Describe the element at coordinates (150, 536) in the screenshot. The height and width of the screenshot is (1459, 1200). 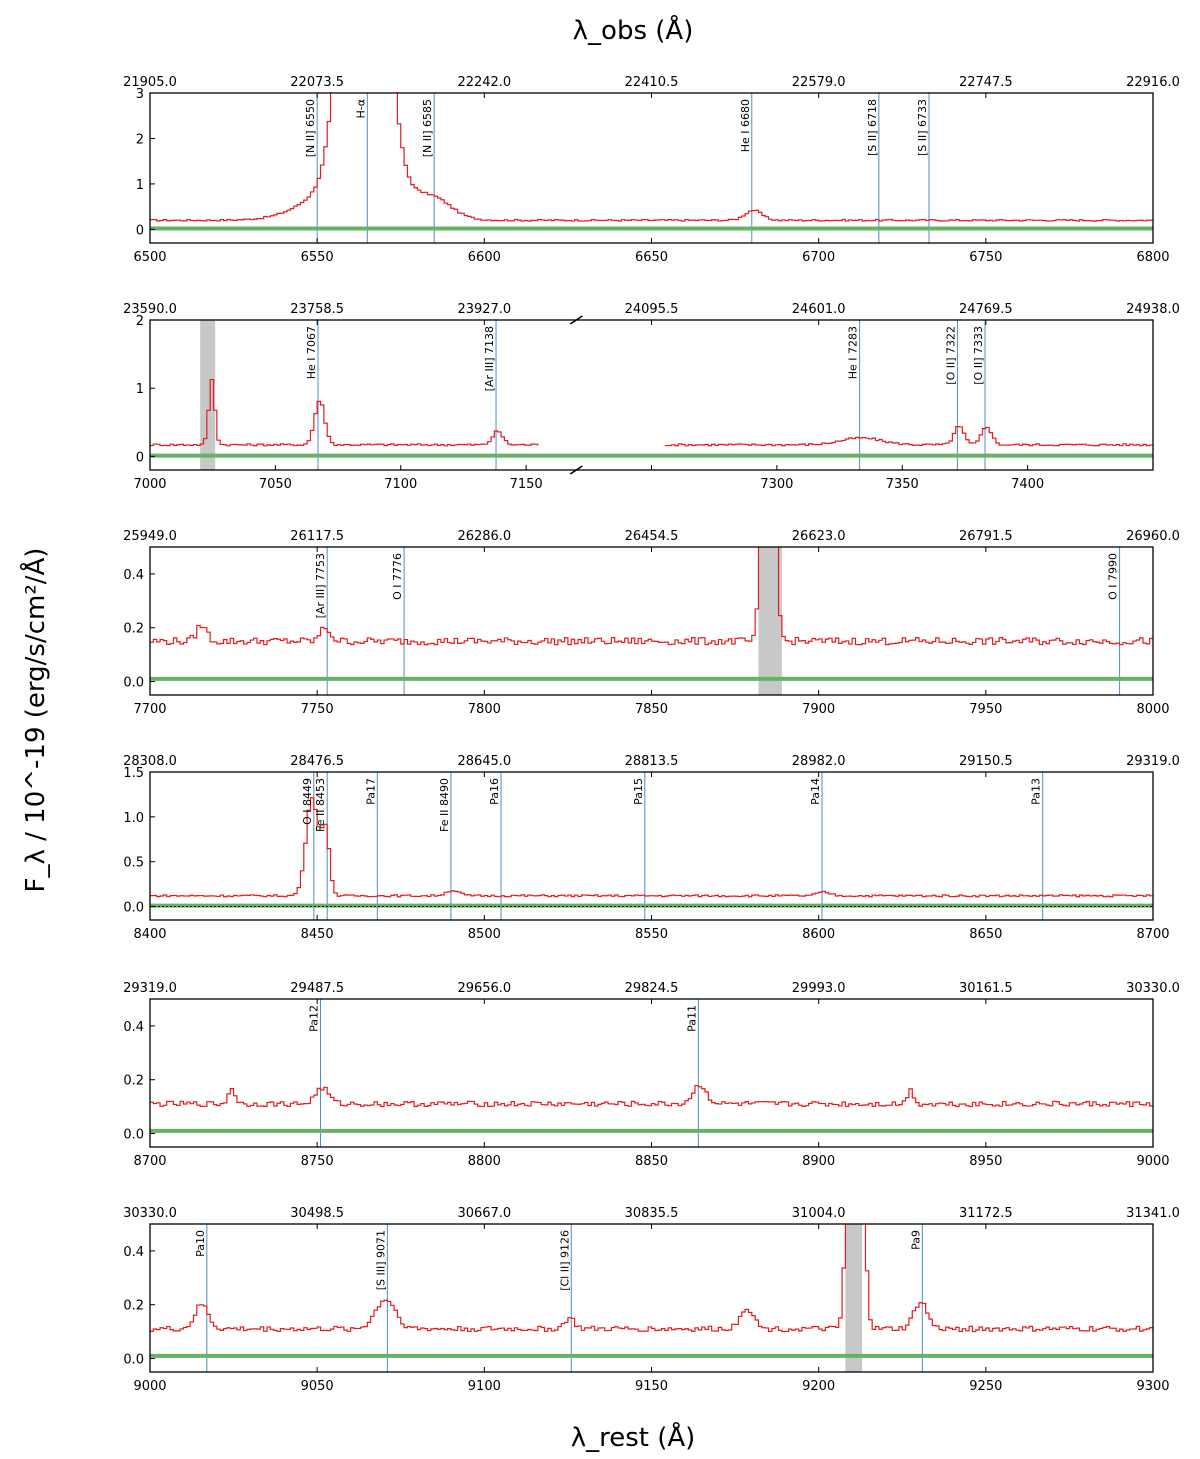
I see `top-tick-label: 25949.0` at that location.